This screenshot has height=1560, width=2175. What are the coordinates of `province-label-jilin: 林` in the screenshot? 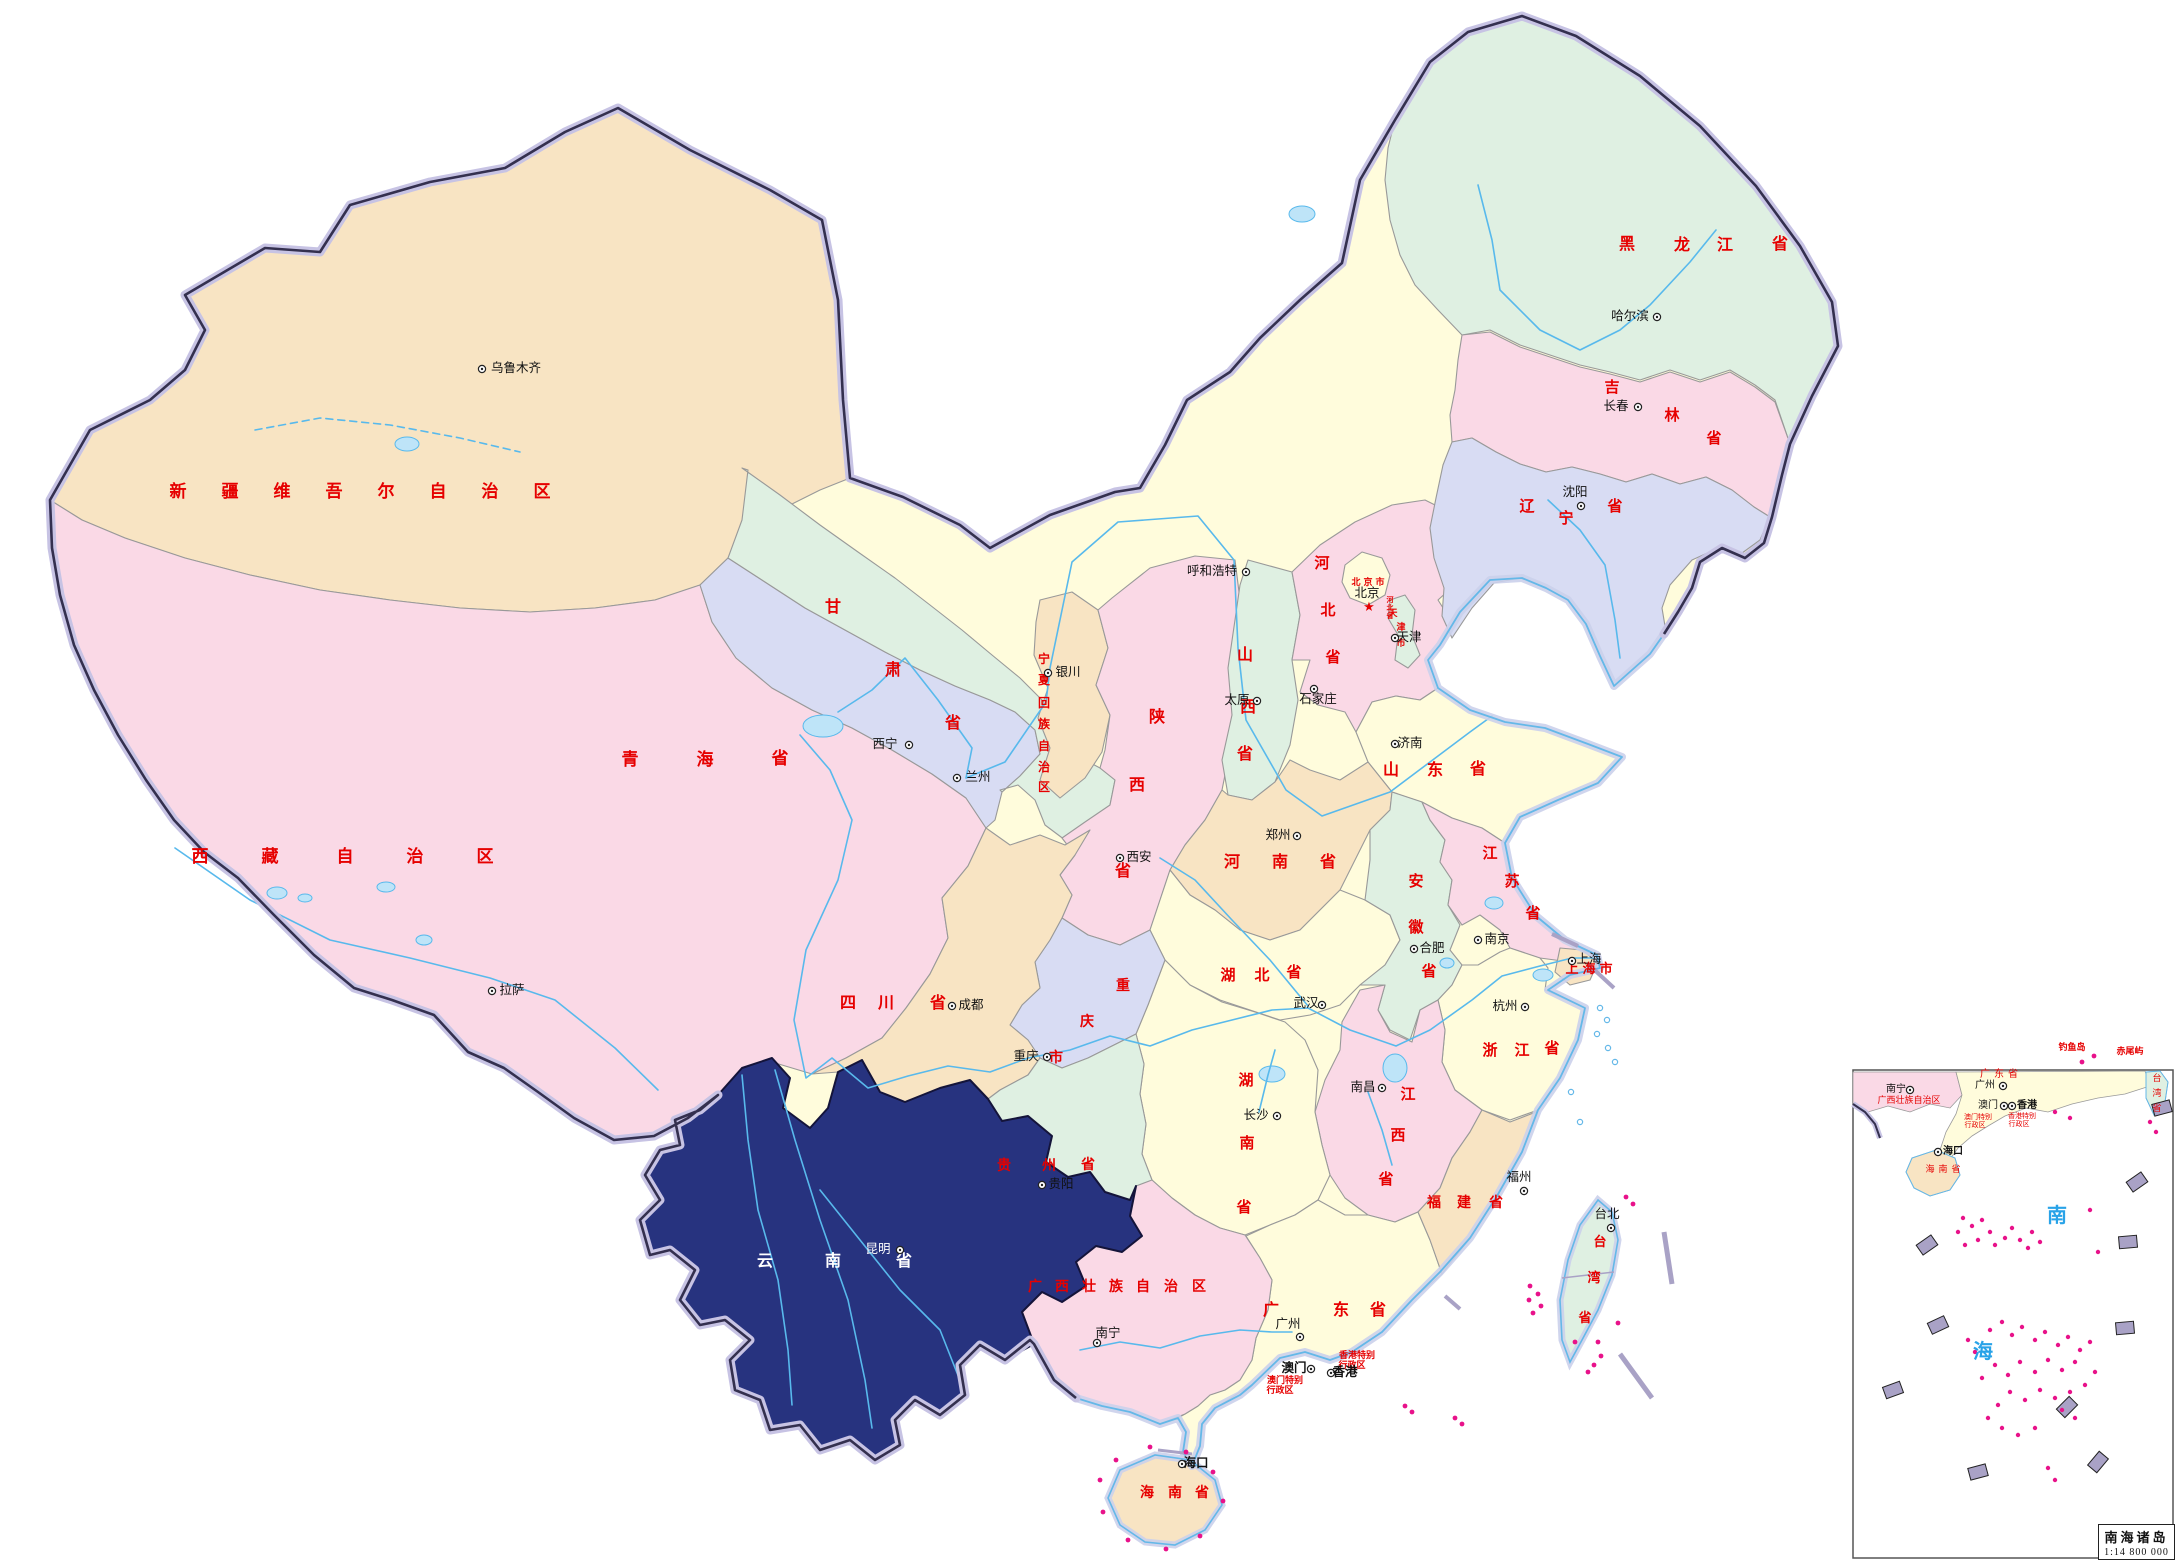 It's located at (1672, 415).